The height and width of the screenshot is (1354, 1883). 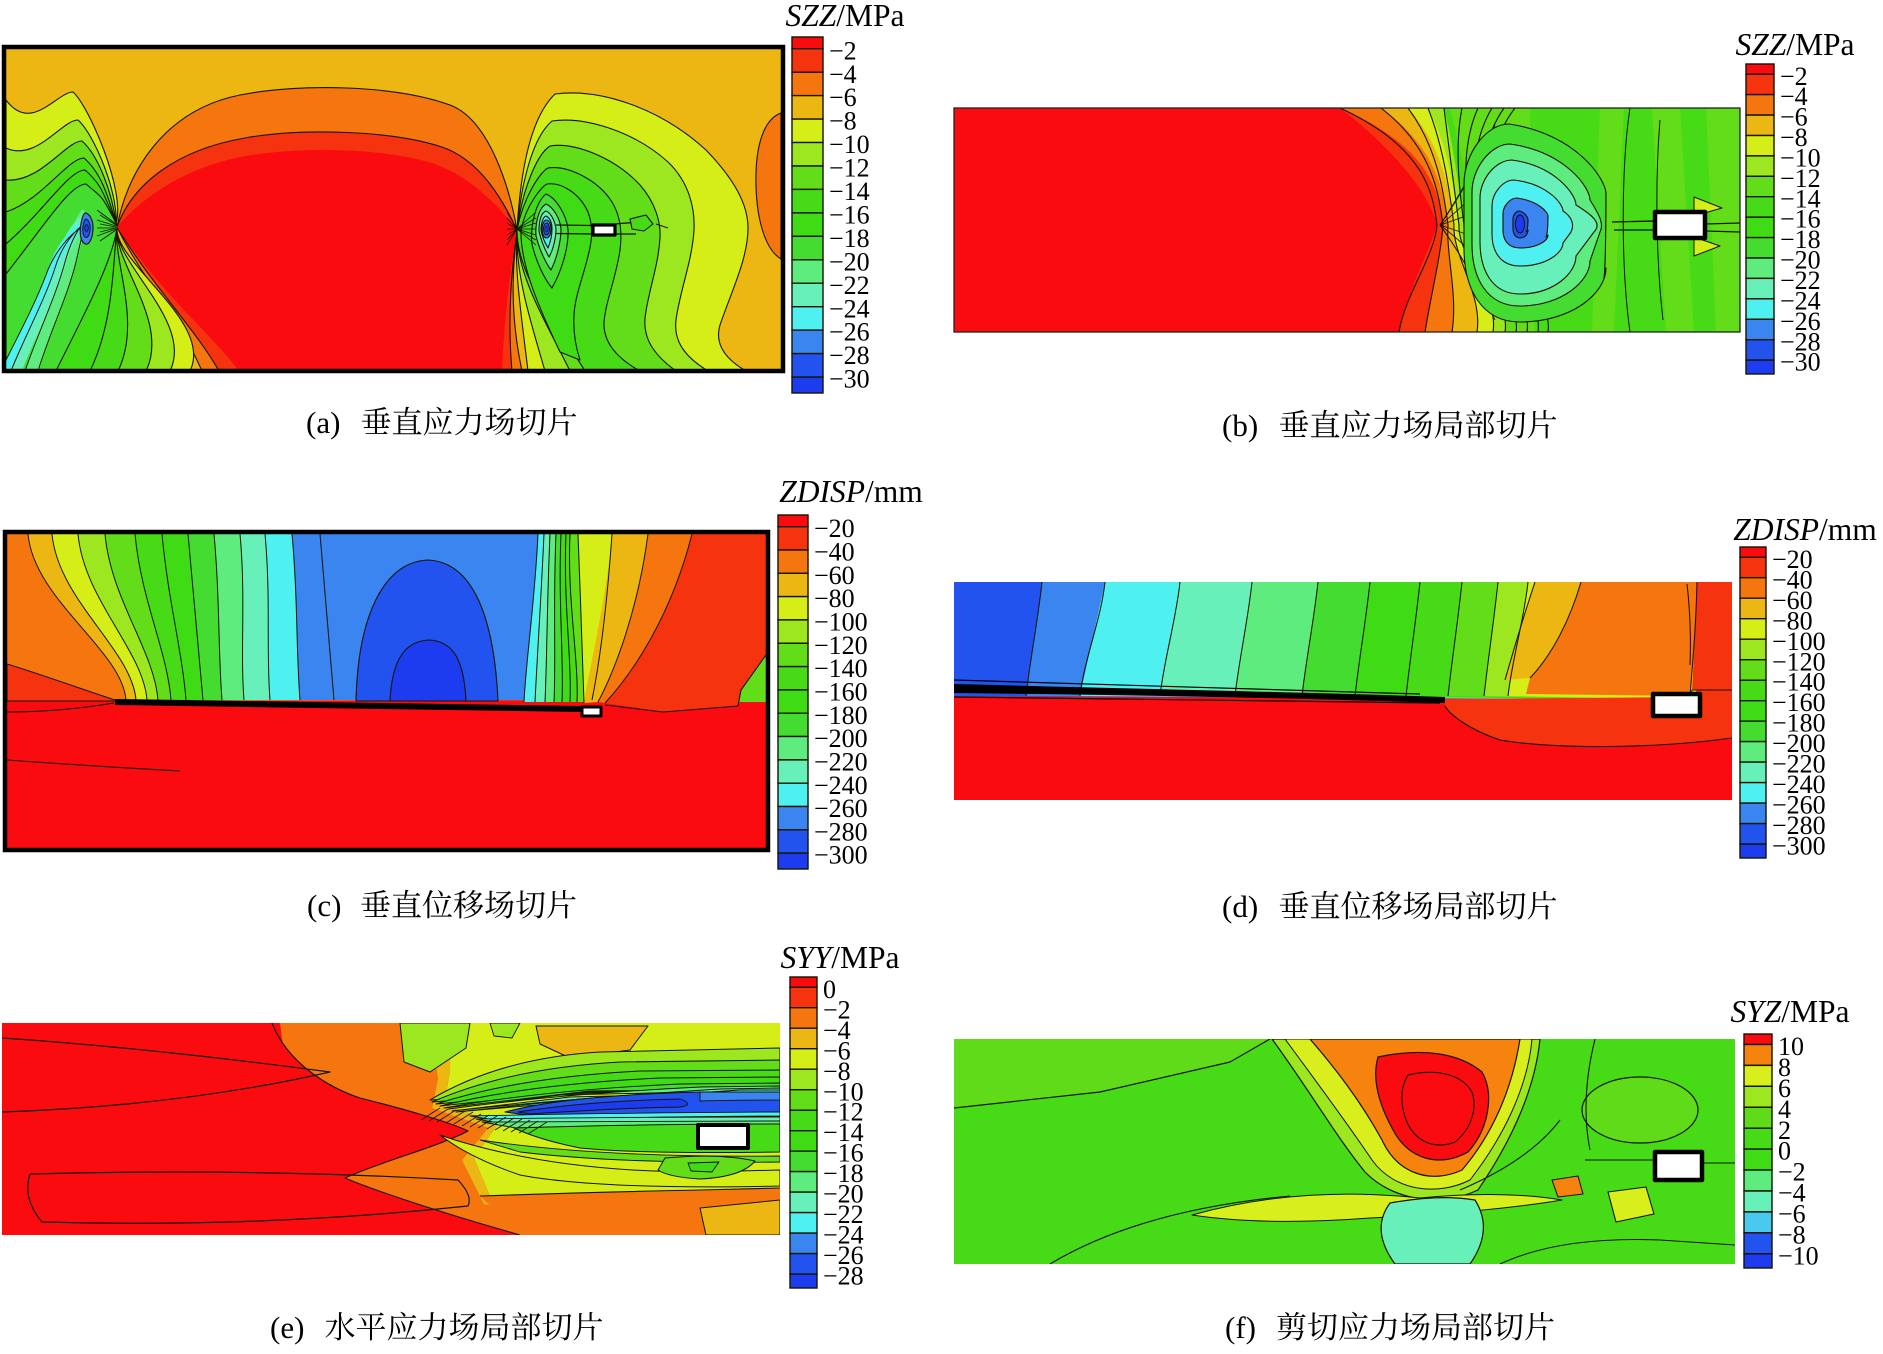 What do you see at coordinates (1240, 906) in the screenshot?
I see `svg-text: (d)` at bounding box center [1240, 906].